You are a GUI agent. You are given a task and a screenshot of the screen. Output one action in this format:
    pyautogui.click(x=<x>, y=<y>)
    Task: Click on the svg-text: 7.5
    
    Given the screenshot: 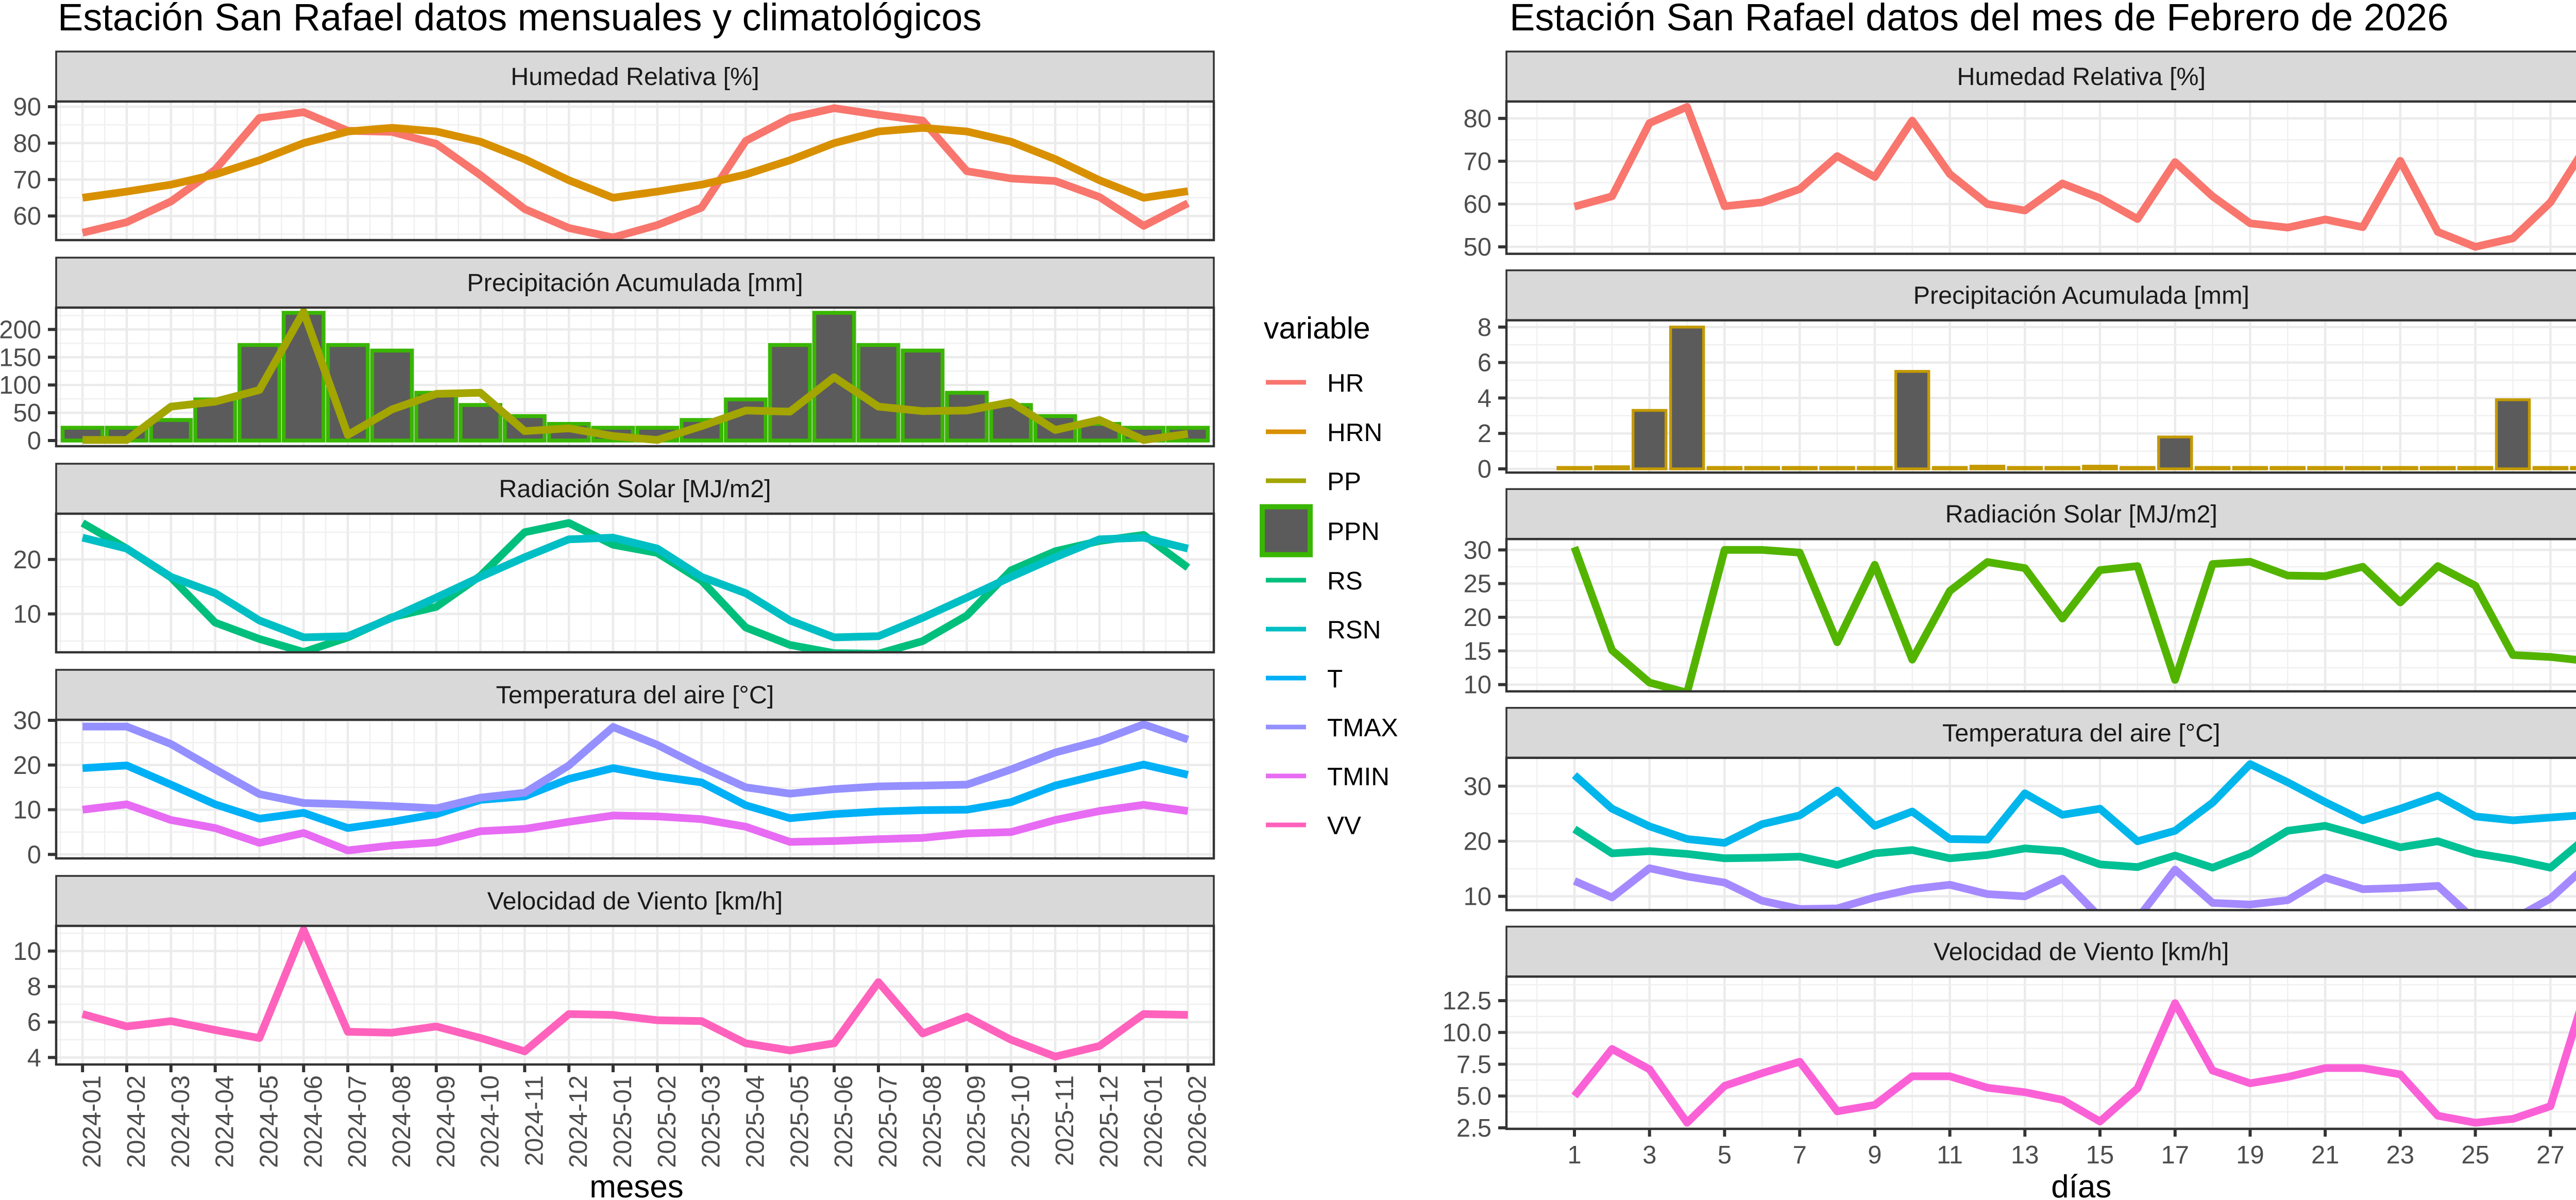 What is the action you would take?
    pyautogui.click(x=1474, y=1065)
    